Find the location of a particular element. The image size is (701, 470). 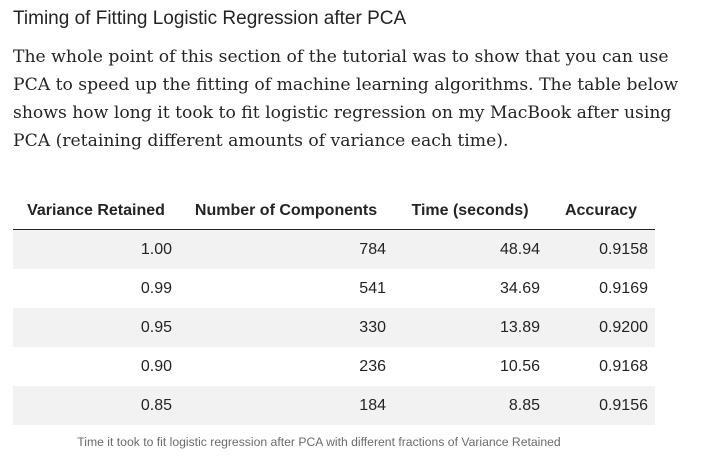

table-row: 1.00 784 48.94 0.9158 is located at coordinates (334, 249).